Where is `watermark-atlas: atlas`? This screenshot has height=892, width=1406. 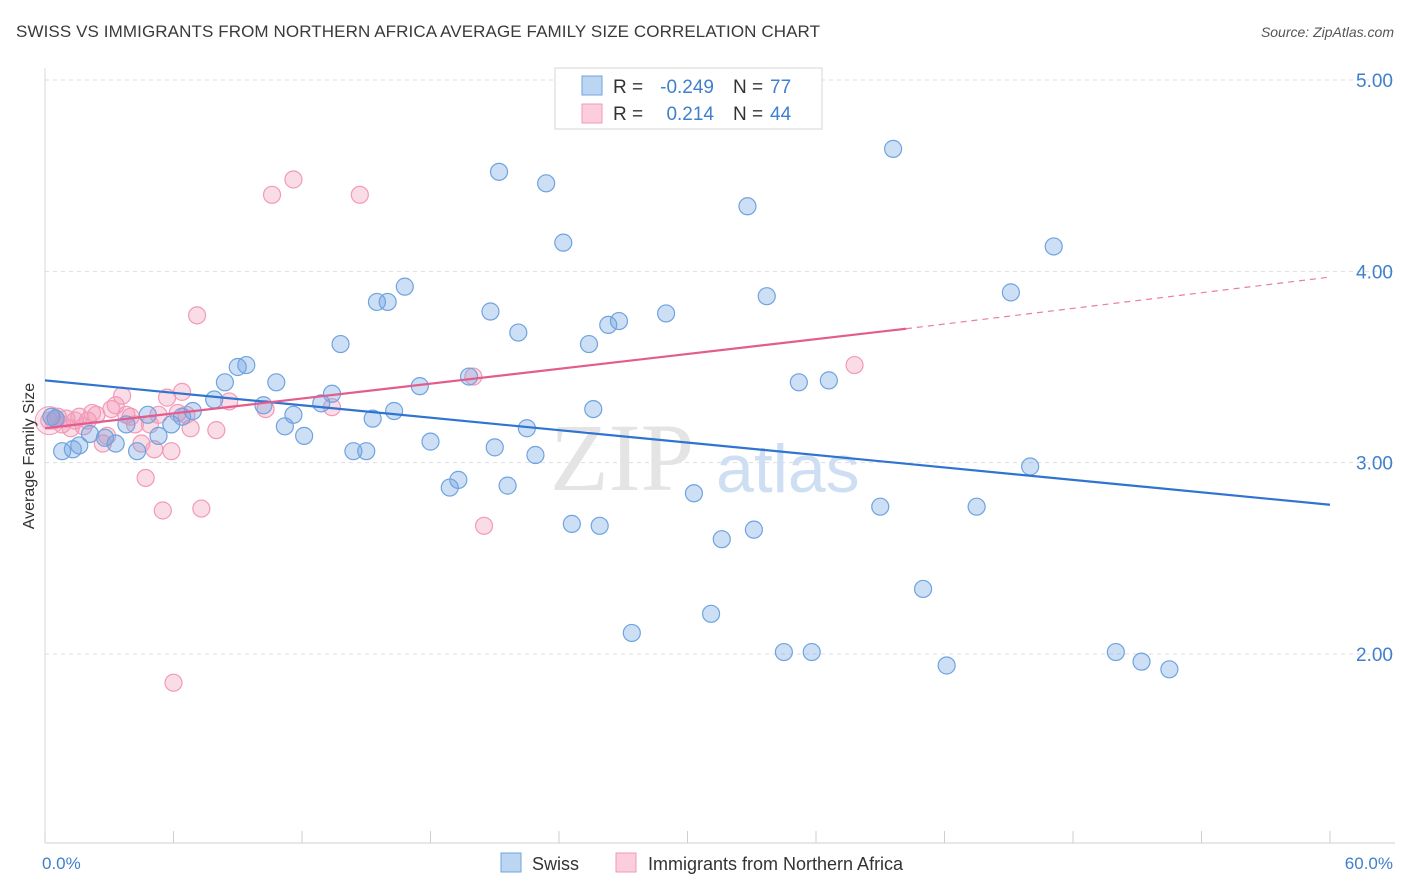 watermark-atlas: atlas is located at coordinates (788, 469).